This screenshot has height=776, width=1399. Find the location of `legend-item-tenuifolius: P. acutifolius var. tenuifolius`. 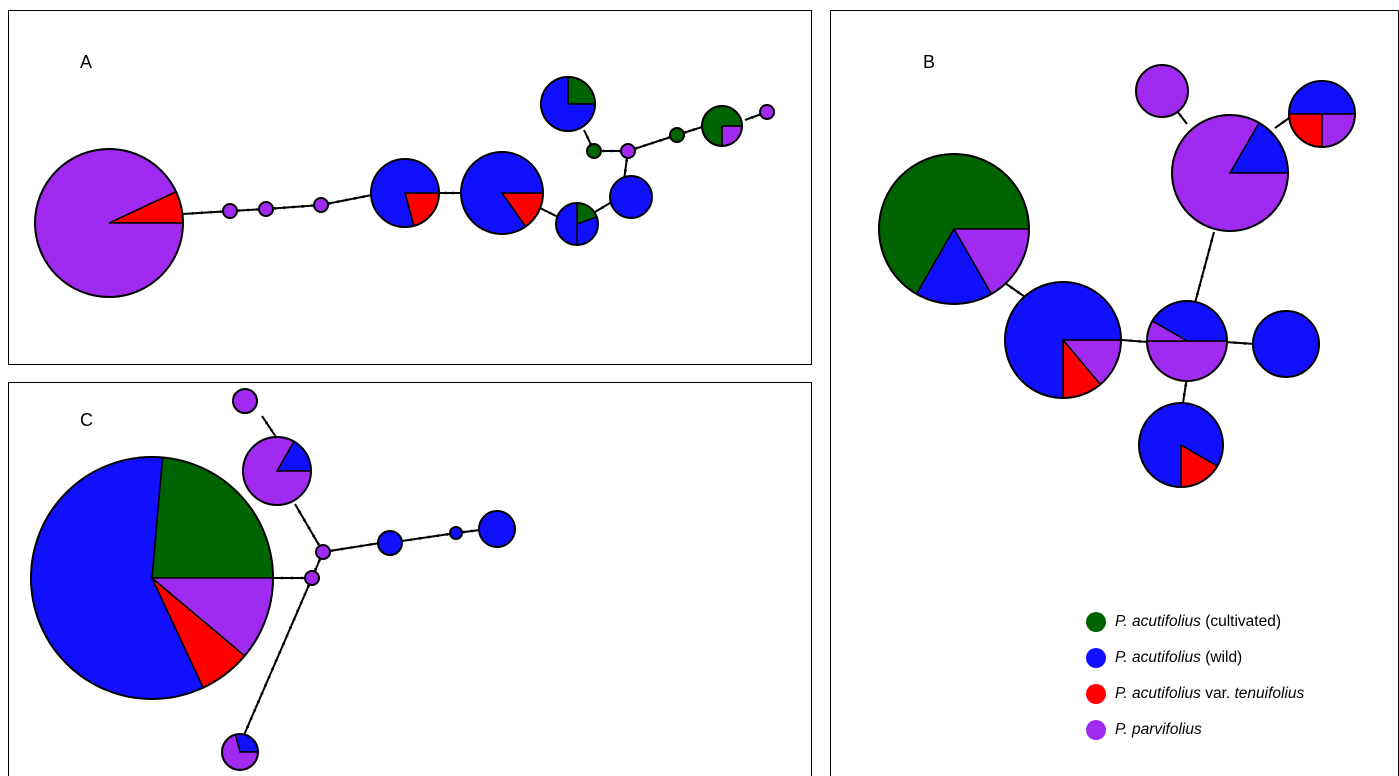

legend-item-tenuifolius: P. acutifolius var. tenuifolius is located at coordinates (1195, 694).